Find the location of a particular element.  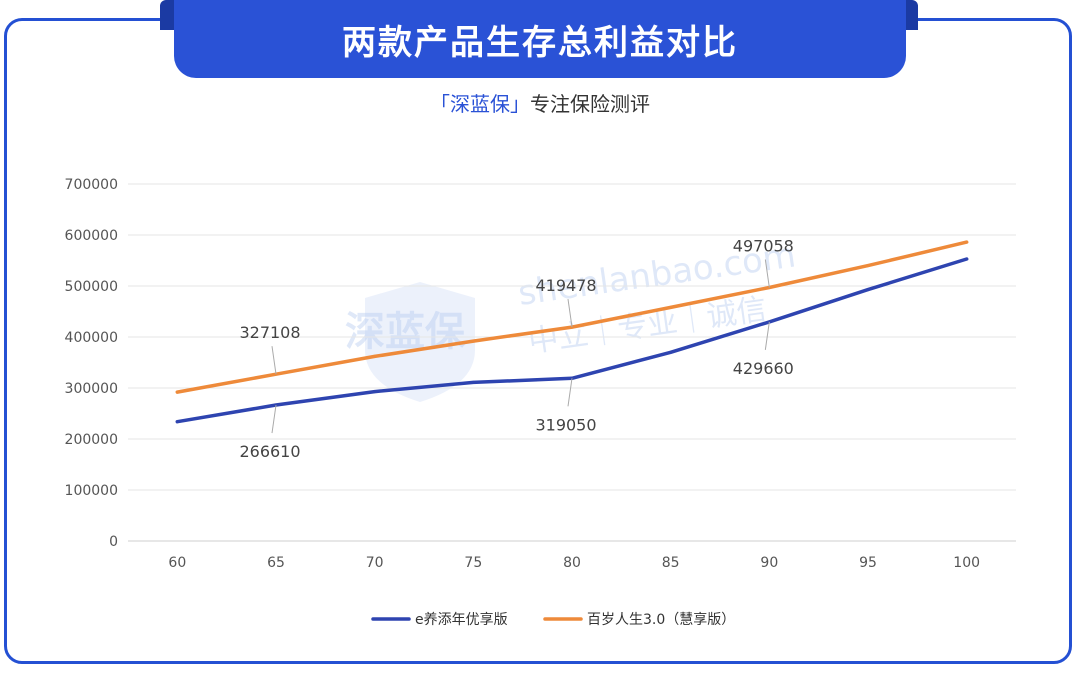

x-tick-label: 60 is located at coordinates (177, 563).